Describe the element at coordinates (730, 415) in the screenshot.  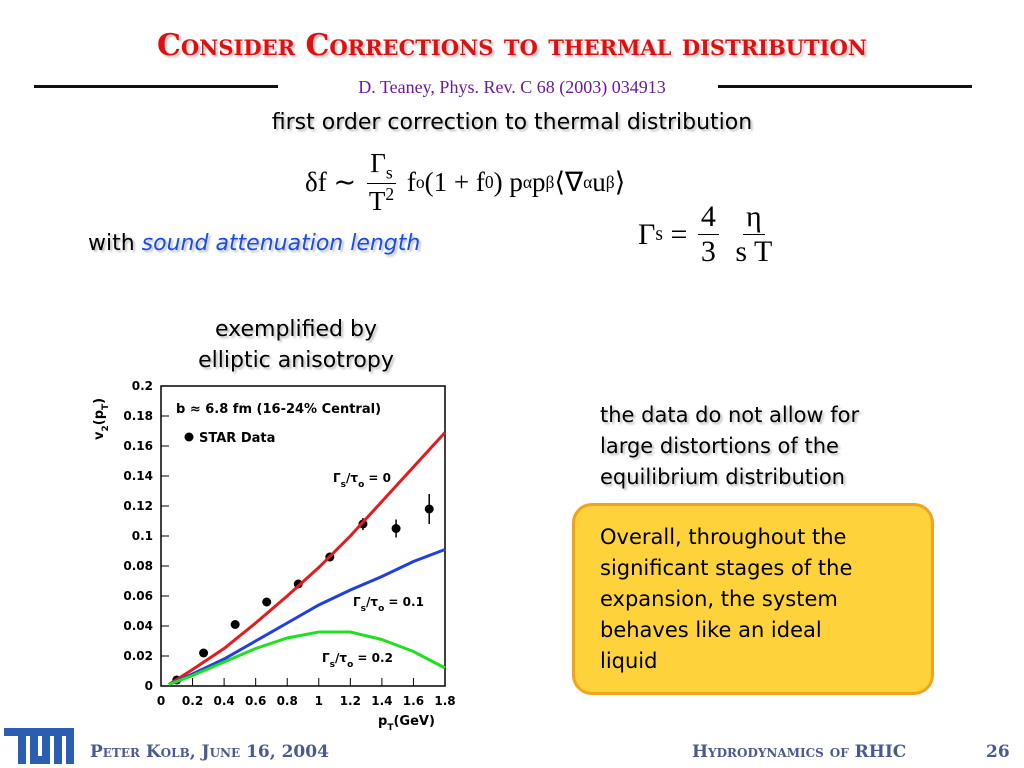
I see `text-line: the data do not allow for` at that location.